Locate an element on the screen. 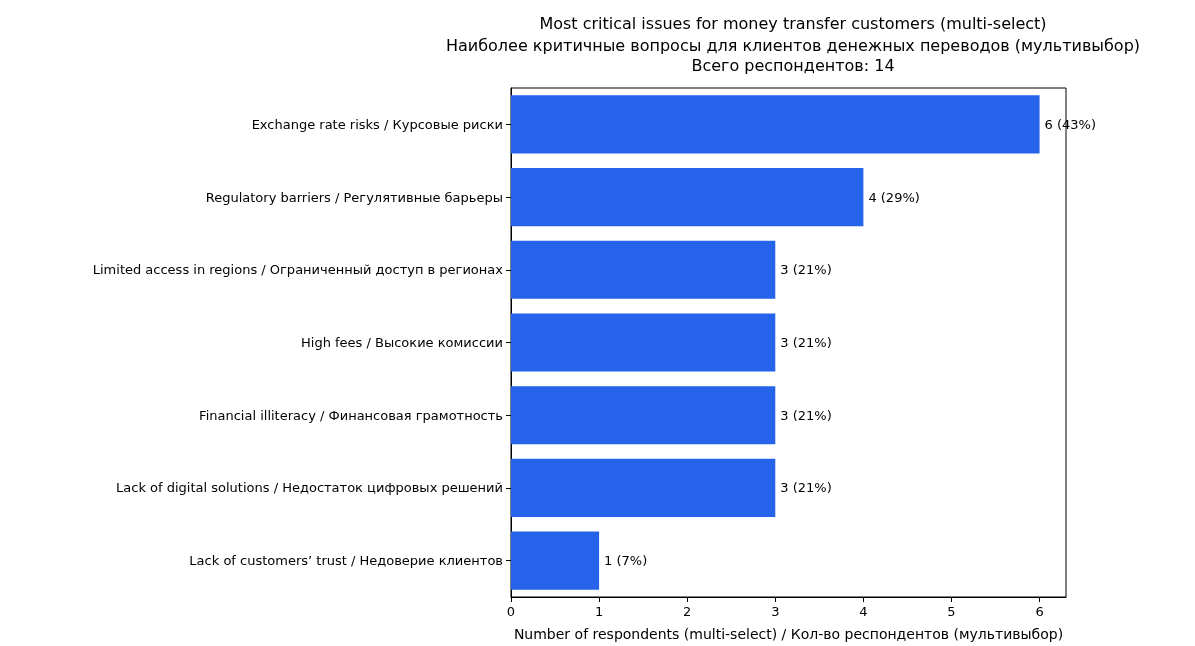  x-tick-label: 6 is located at coordinates (1039, 611).